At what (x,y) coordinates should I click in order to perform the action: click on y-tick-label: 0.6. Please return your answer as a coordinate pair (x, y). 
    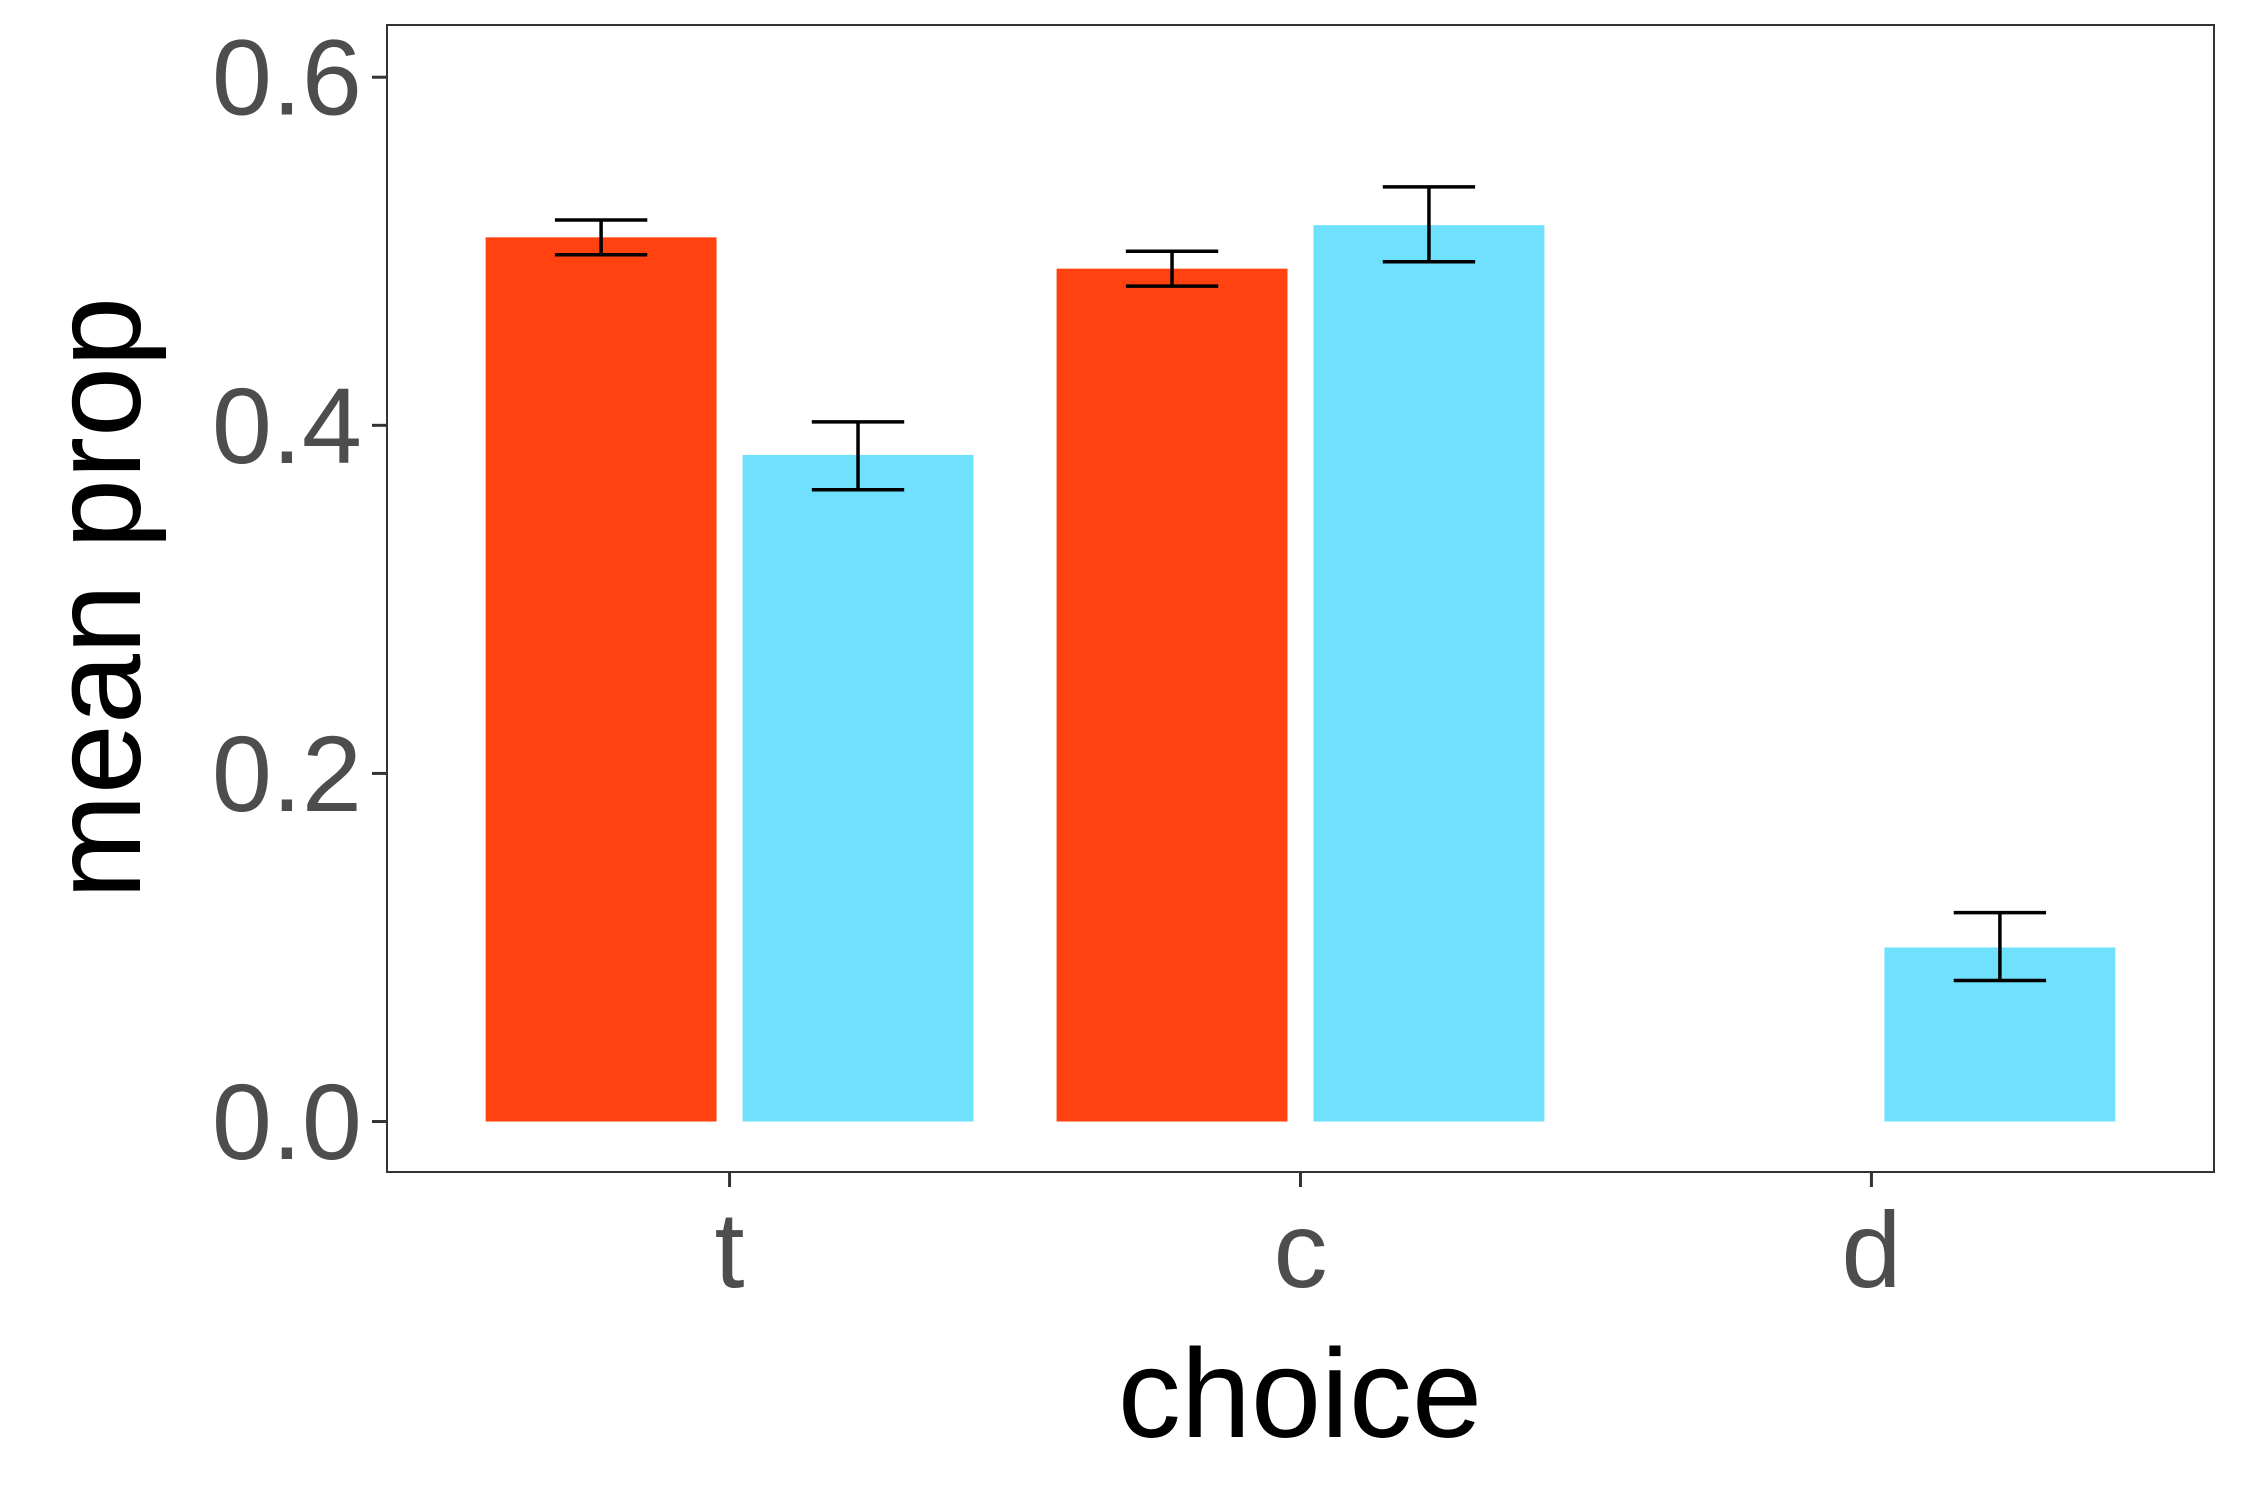
    Looking at the image, I should click on (287, 77).